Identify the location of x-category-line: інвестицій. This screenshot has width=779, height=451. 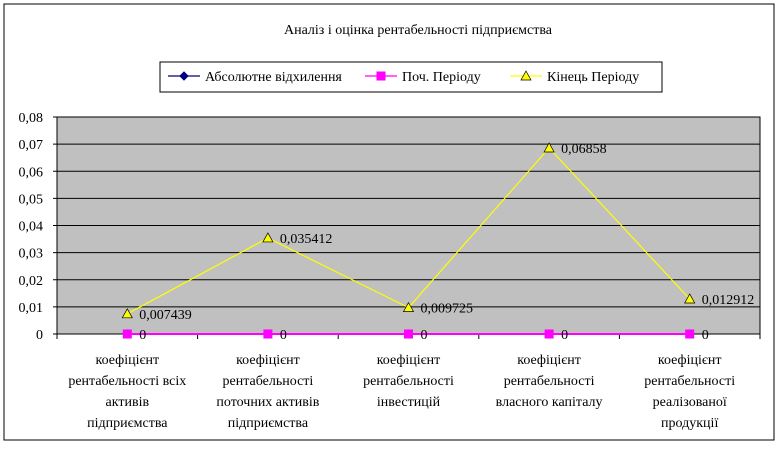
(409, 402).